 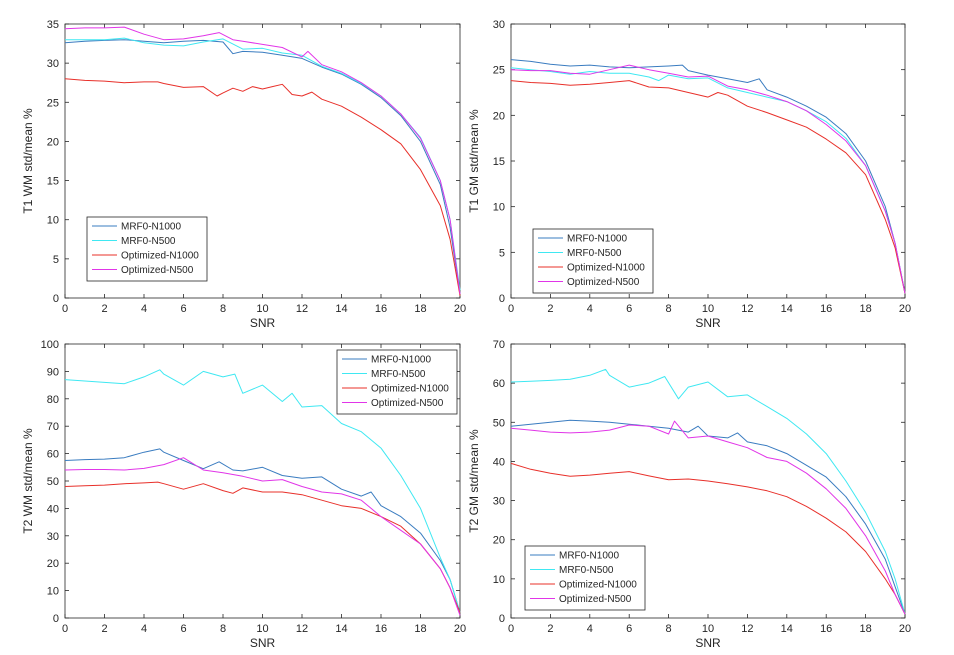 I want to click on y-tick-label: 80, so click(x=53, y=400).